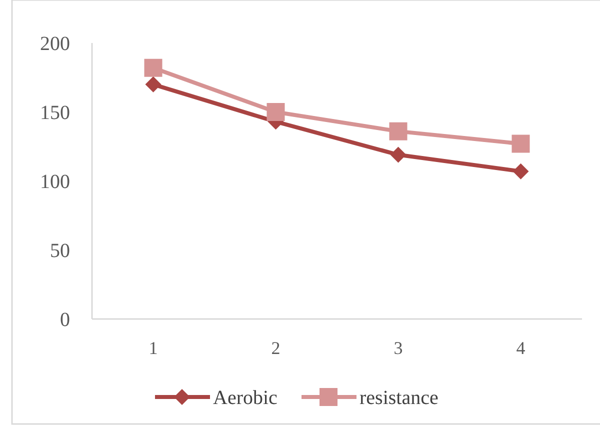 This screenshot has width=600, height=428. I want to click on y-tick-label: 100, so click(55, 182).